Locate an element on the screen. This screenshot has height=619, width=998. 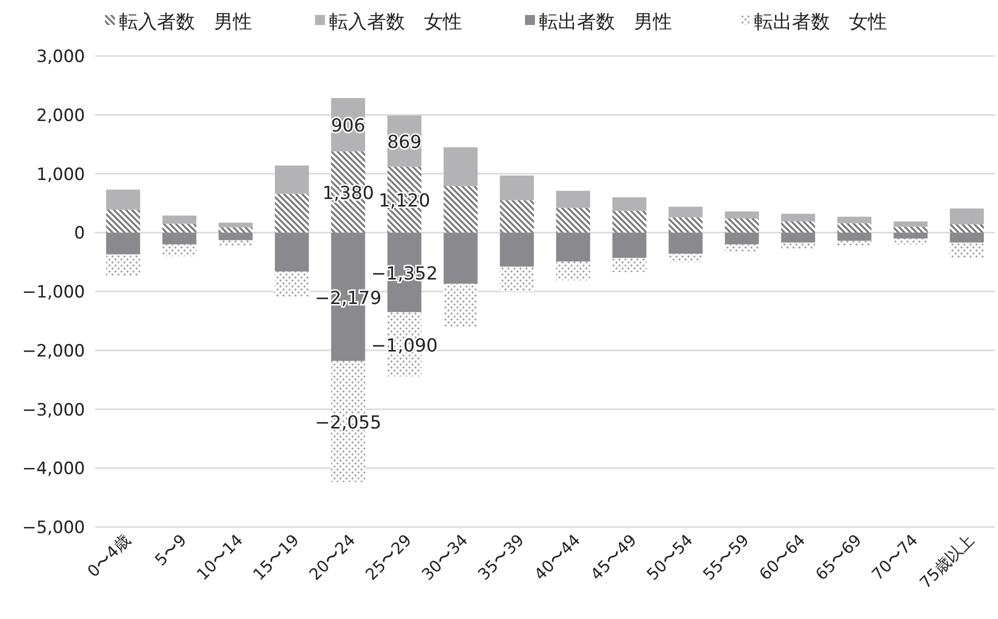
legend-label: 転入者数 男性 is located at coordinates (185, 22).